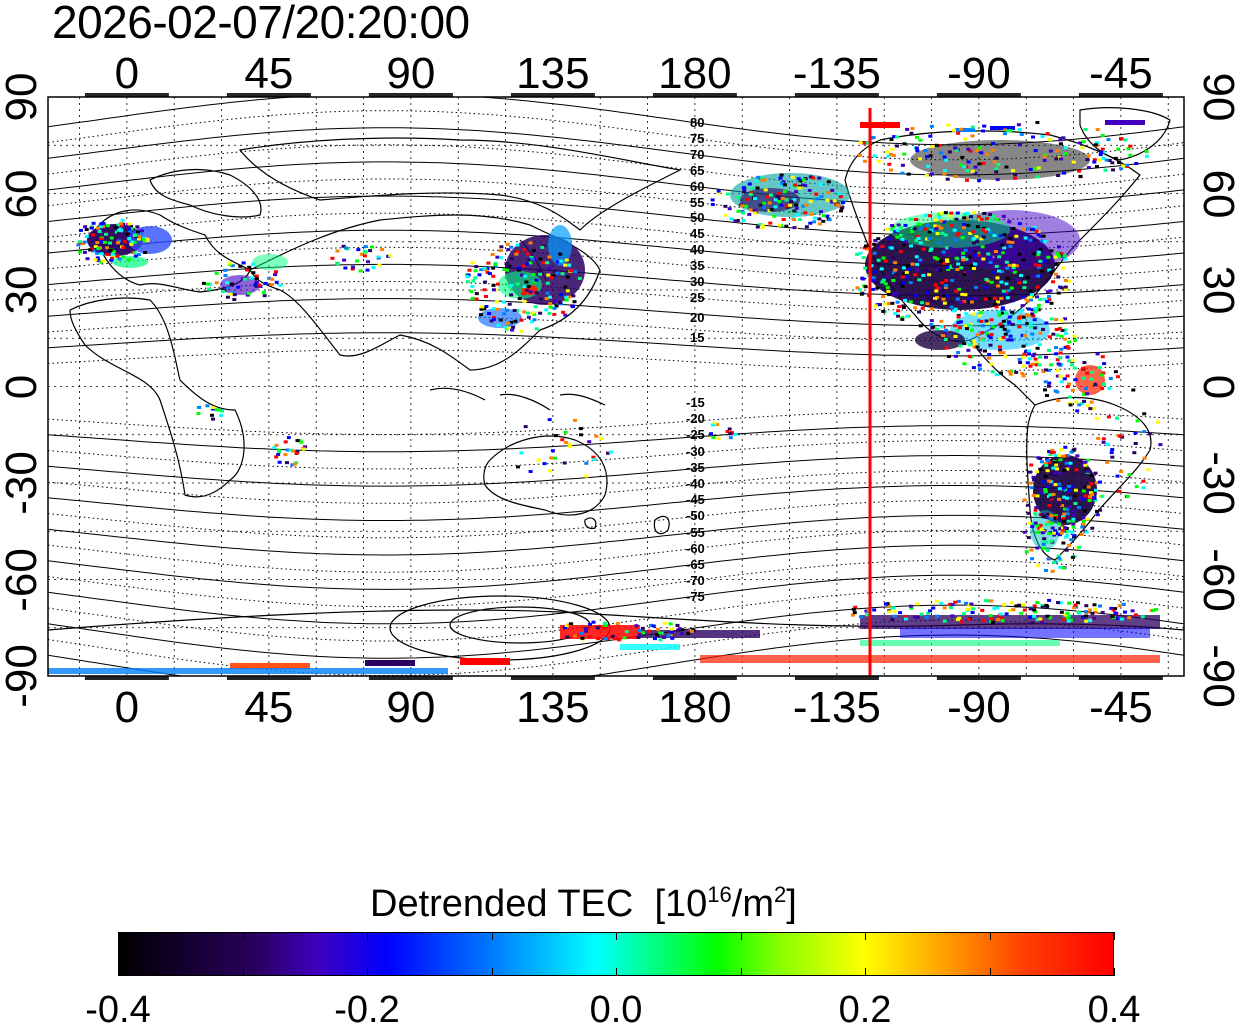 The height and width of the screenshot is (1031, 1240). What do you see at coordinates (695, 419) in the screenshot?
I see `contour-label-south: -20` at bounding box center [695, 419].